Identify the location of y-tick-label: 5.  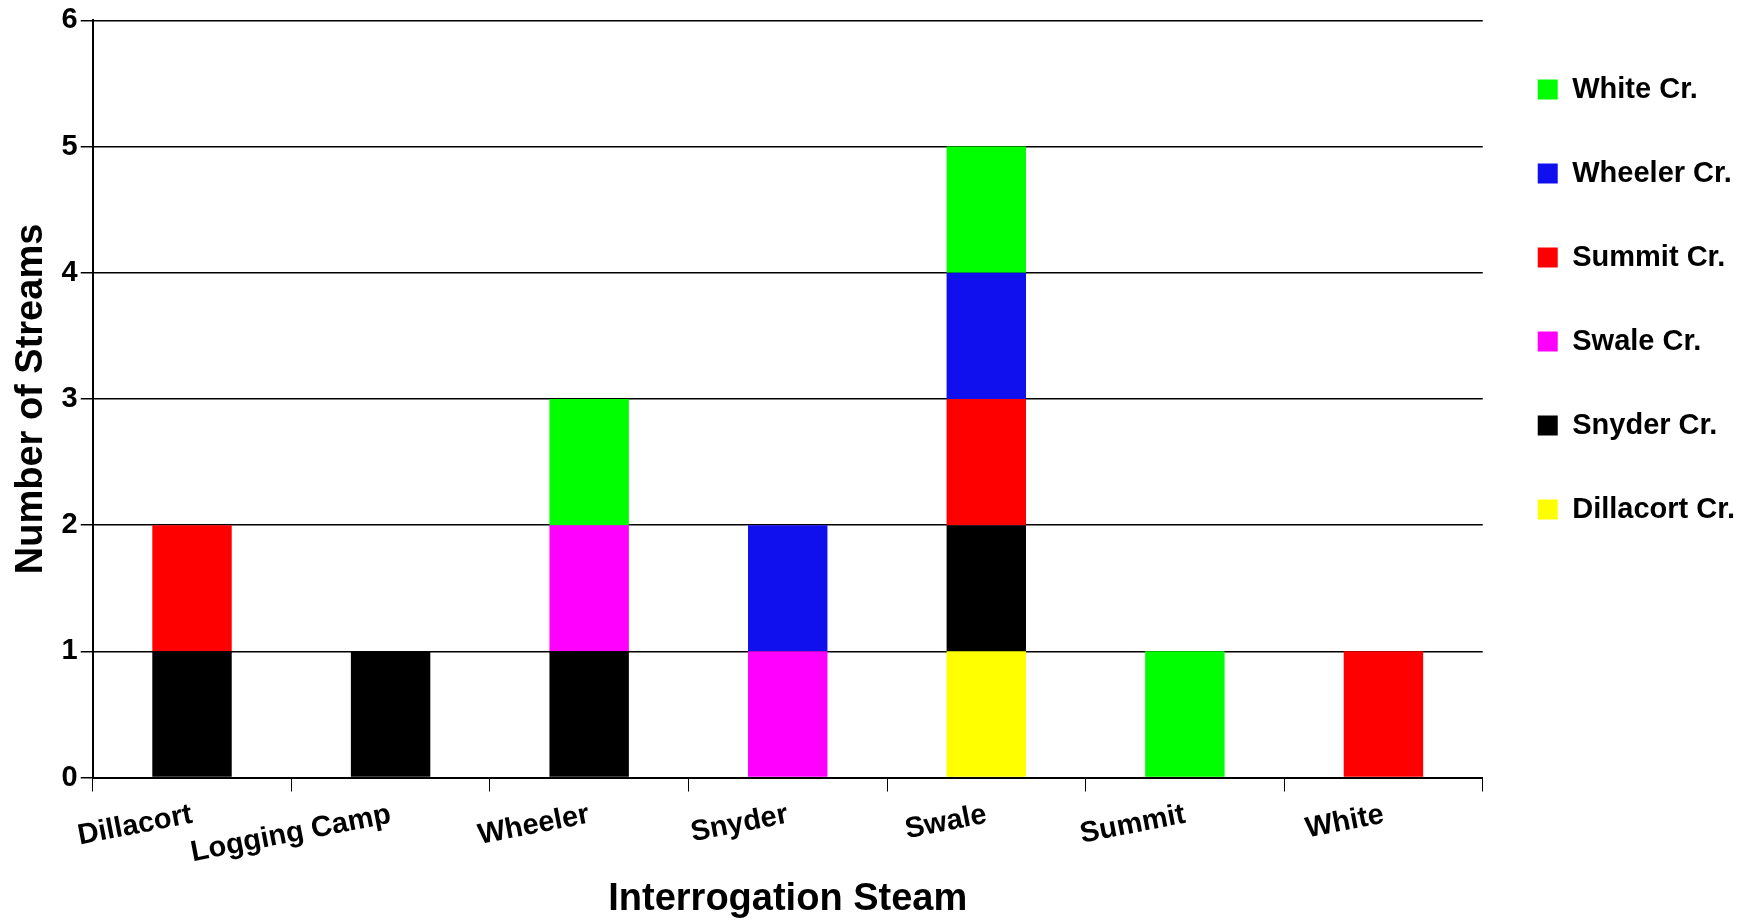
(69, 144).